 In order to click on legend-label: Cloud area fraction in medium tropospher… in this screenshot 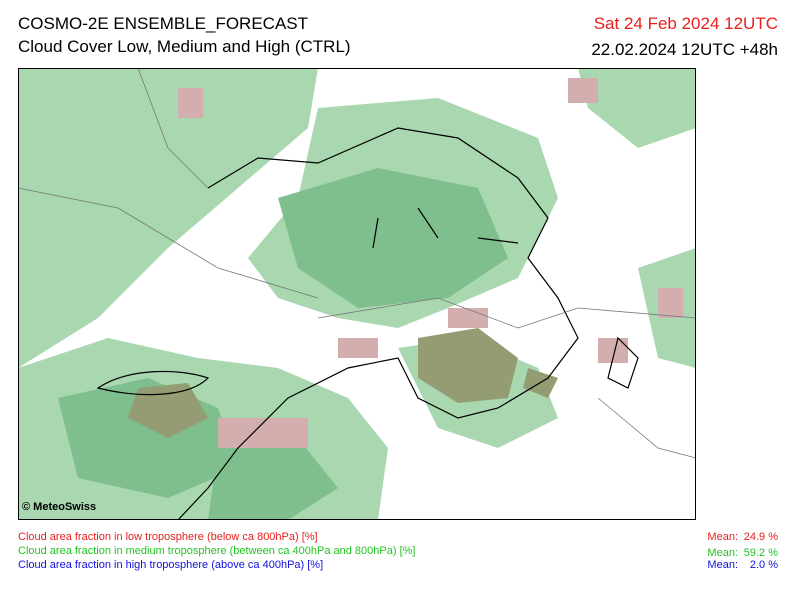, I will do `click(217, 551)`.